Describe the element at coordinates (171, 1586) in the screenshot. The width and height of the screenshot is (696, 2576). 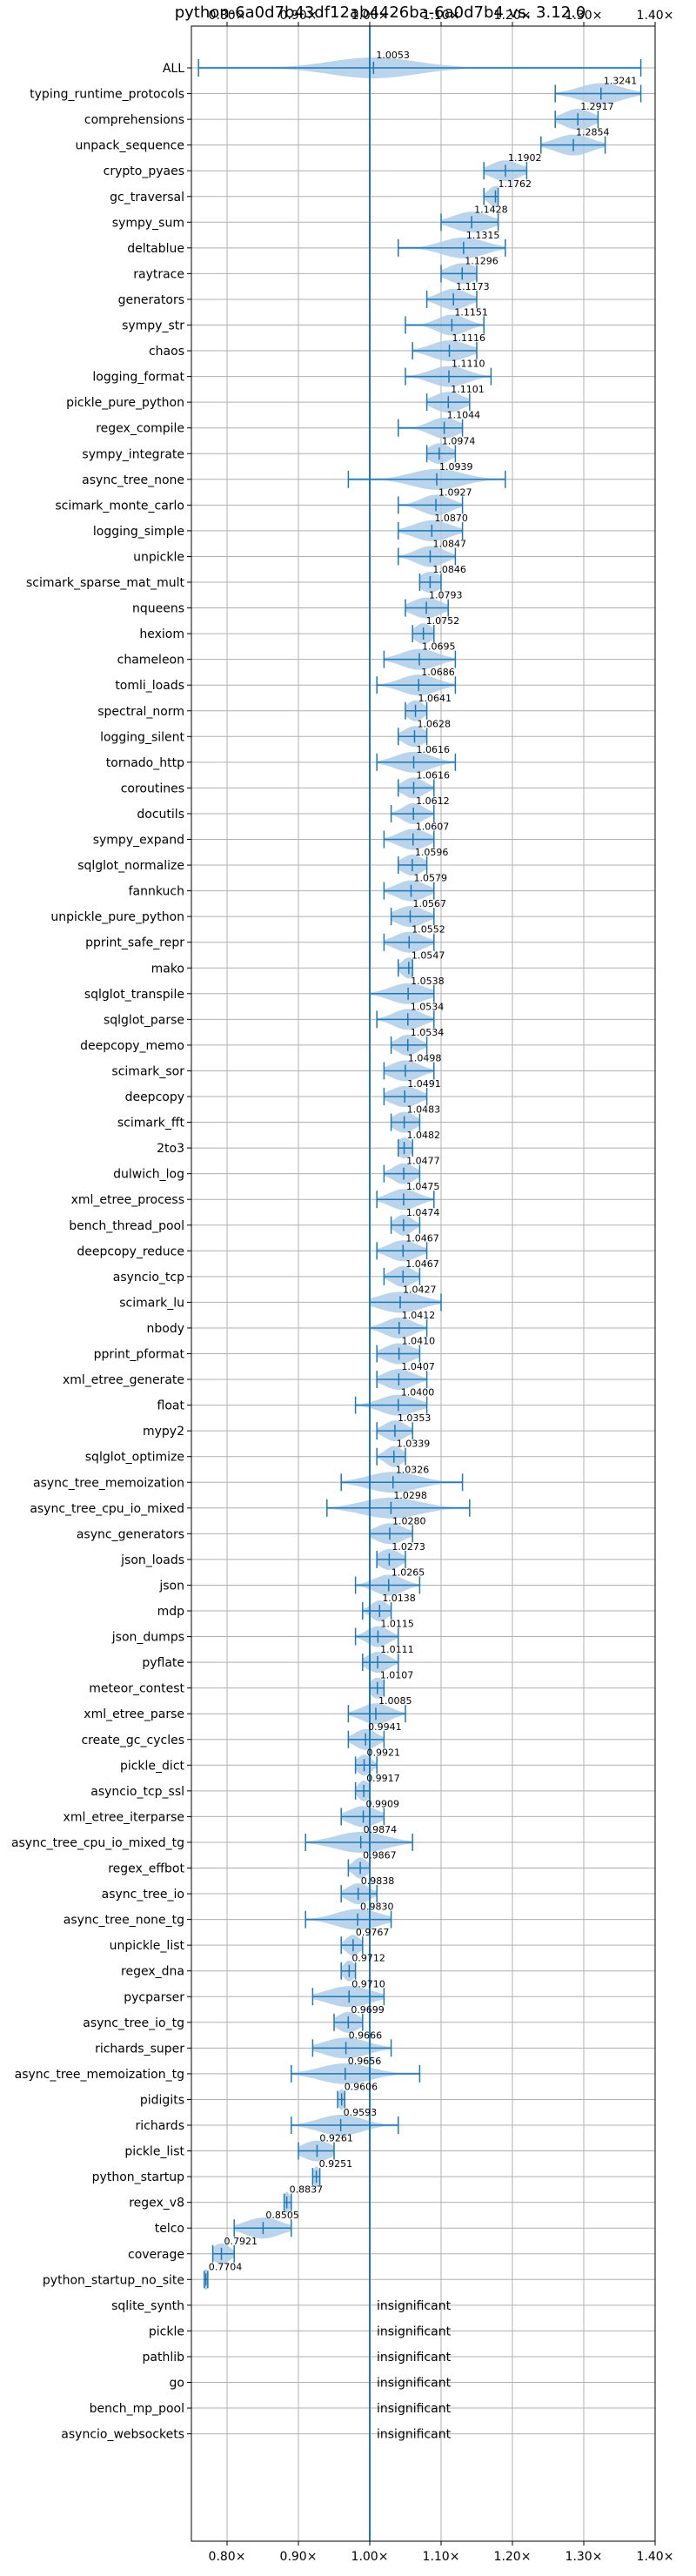
I see `benchmark-label: json` at that location.